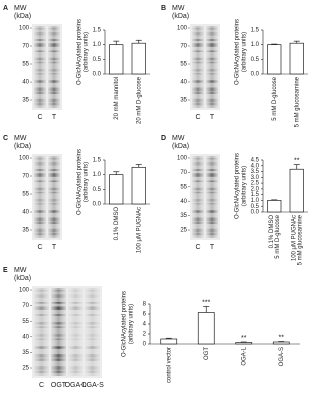  Describe the element at coordinates (300, 239) in the screenshot. I see `x-tick-label: 5 mM glucosamine` at that location.